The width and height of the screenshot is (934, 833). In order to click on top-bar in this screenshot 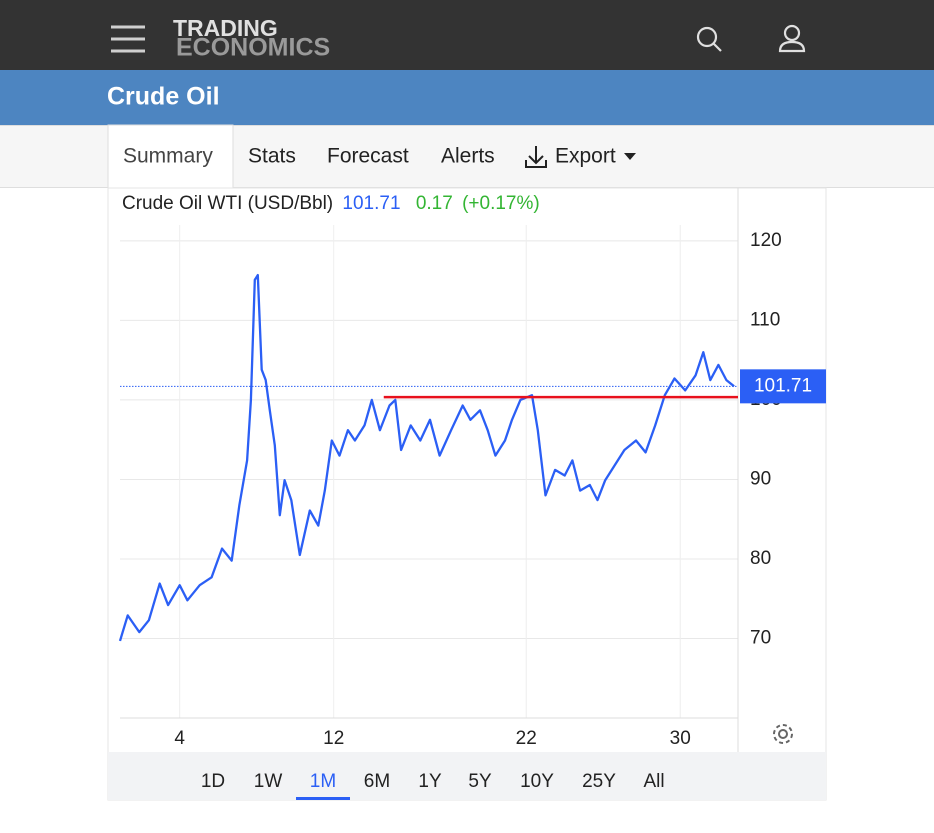, I will do `click(467, 35)`.